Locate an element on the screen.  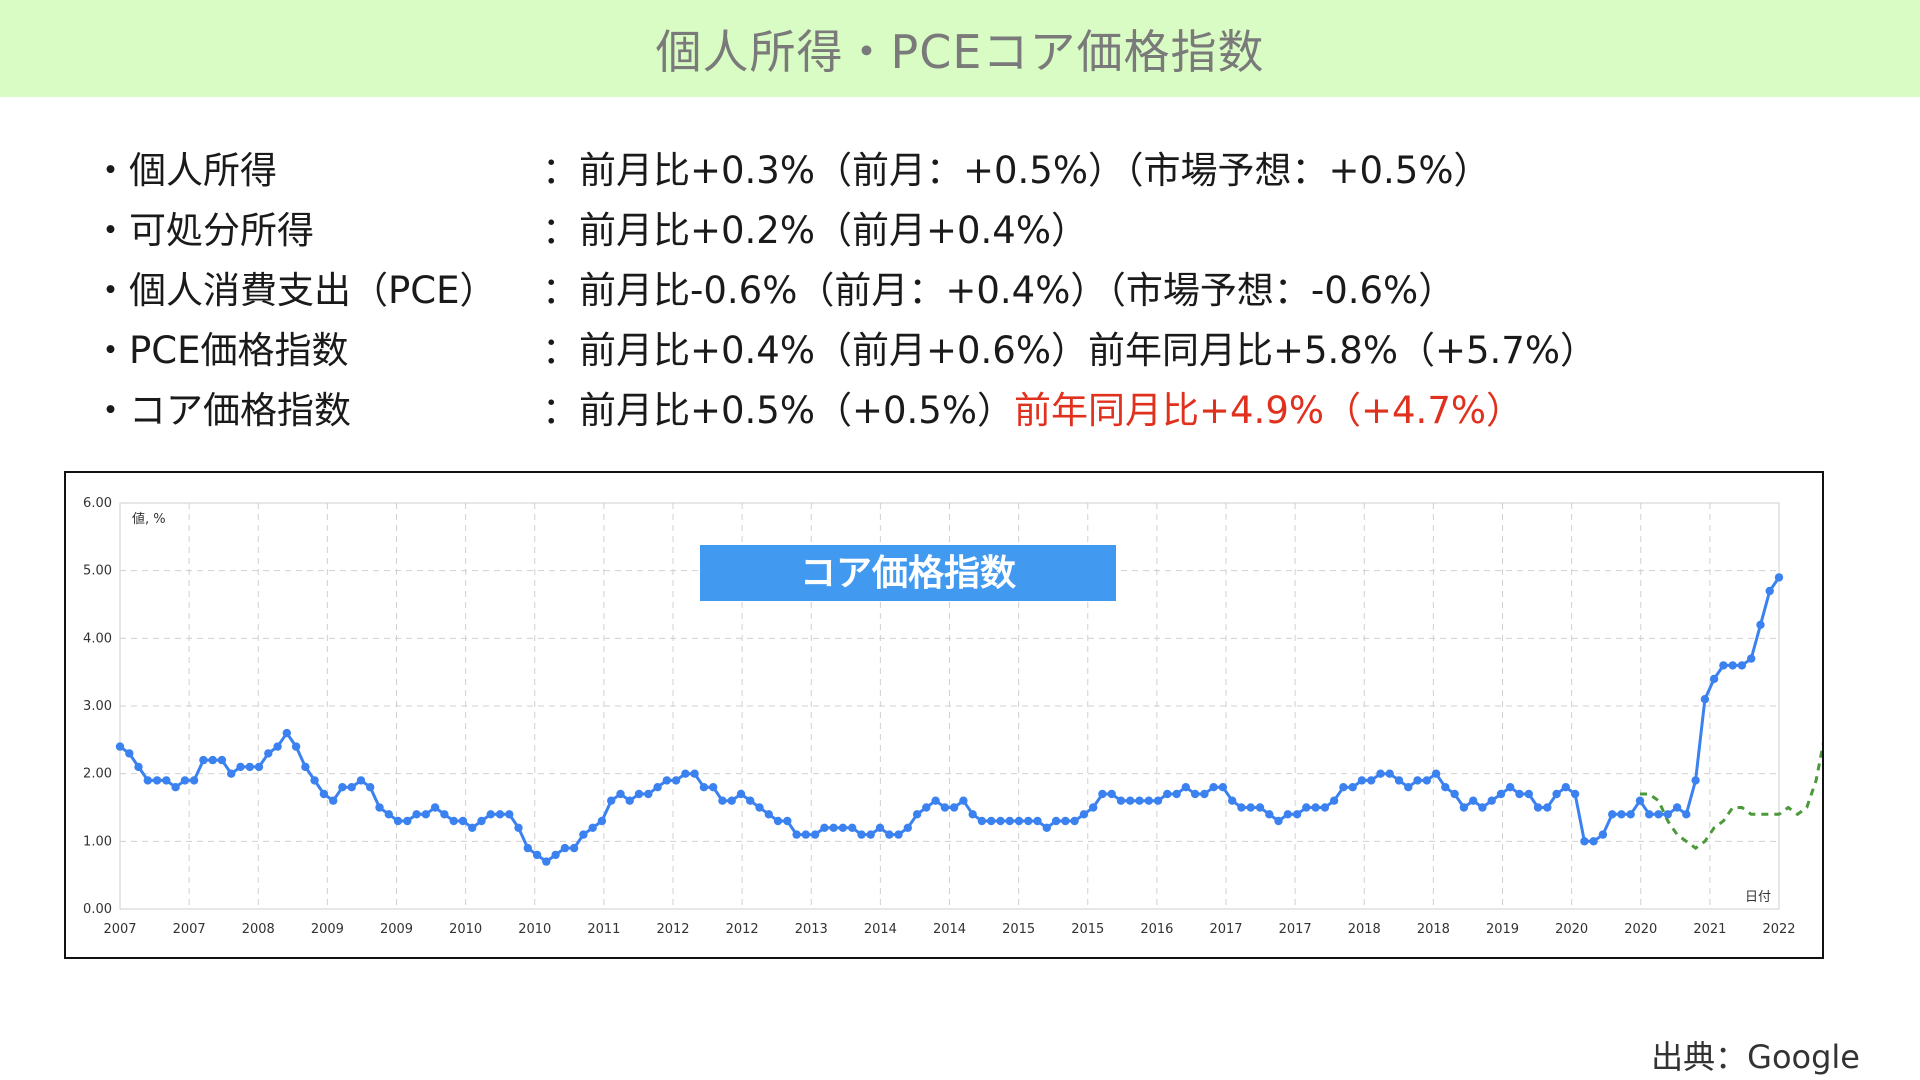
x-tick-label: 2010 is located at coordinates (534, 929).